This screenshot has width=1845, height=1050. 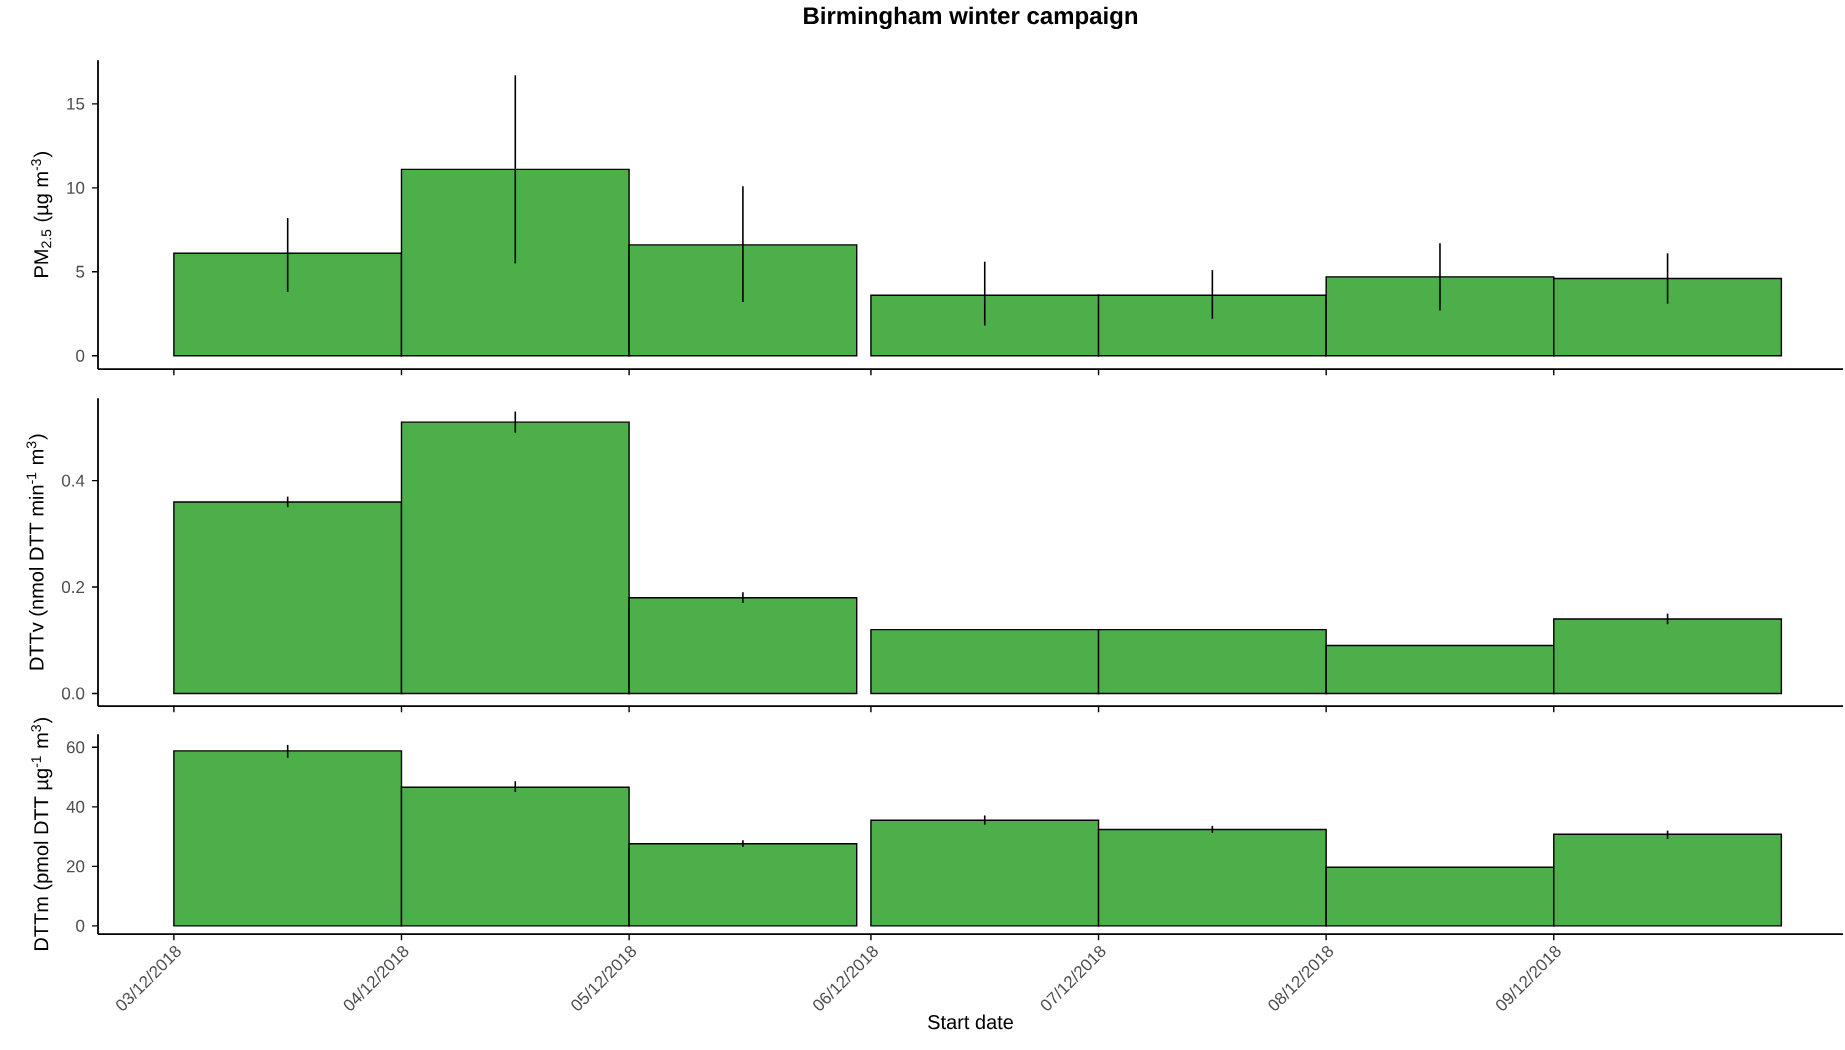 What do you see at coordinates (75, 866) in the screenshot?
I see `y-tick-label: 20` at bounding box center [75, 866].